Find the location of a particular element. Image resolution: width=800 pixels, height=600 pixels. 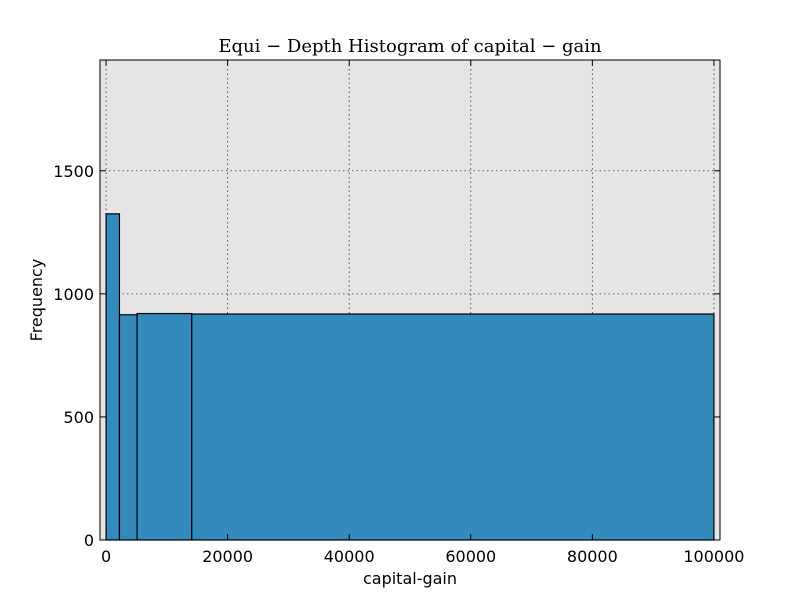

x-tick-label: 60000 is located at coordinates (470, 556).